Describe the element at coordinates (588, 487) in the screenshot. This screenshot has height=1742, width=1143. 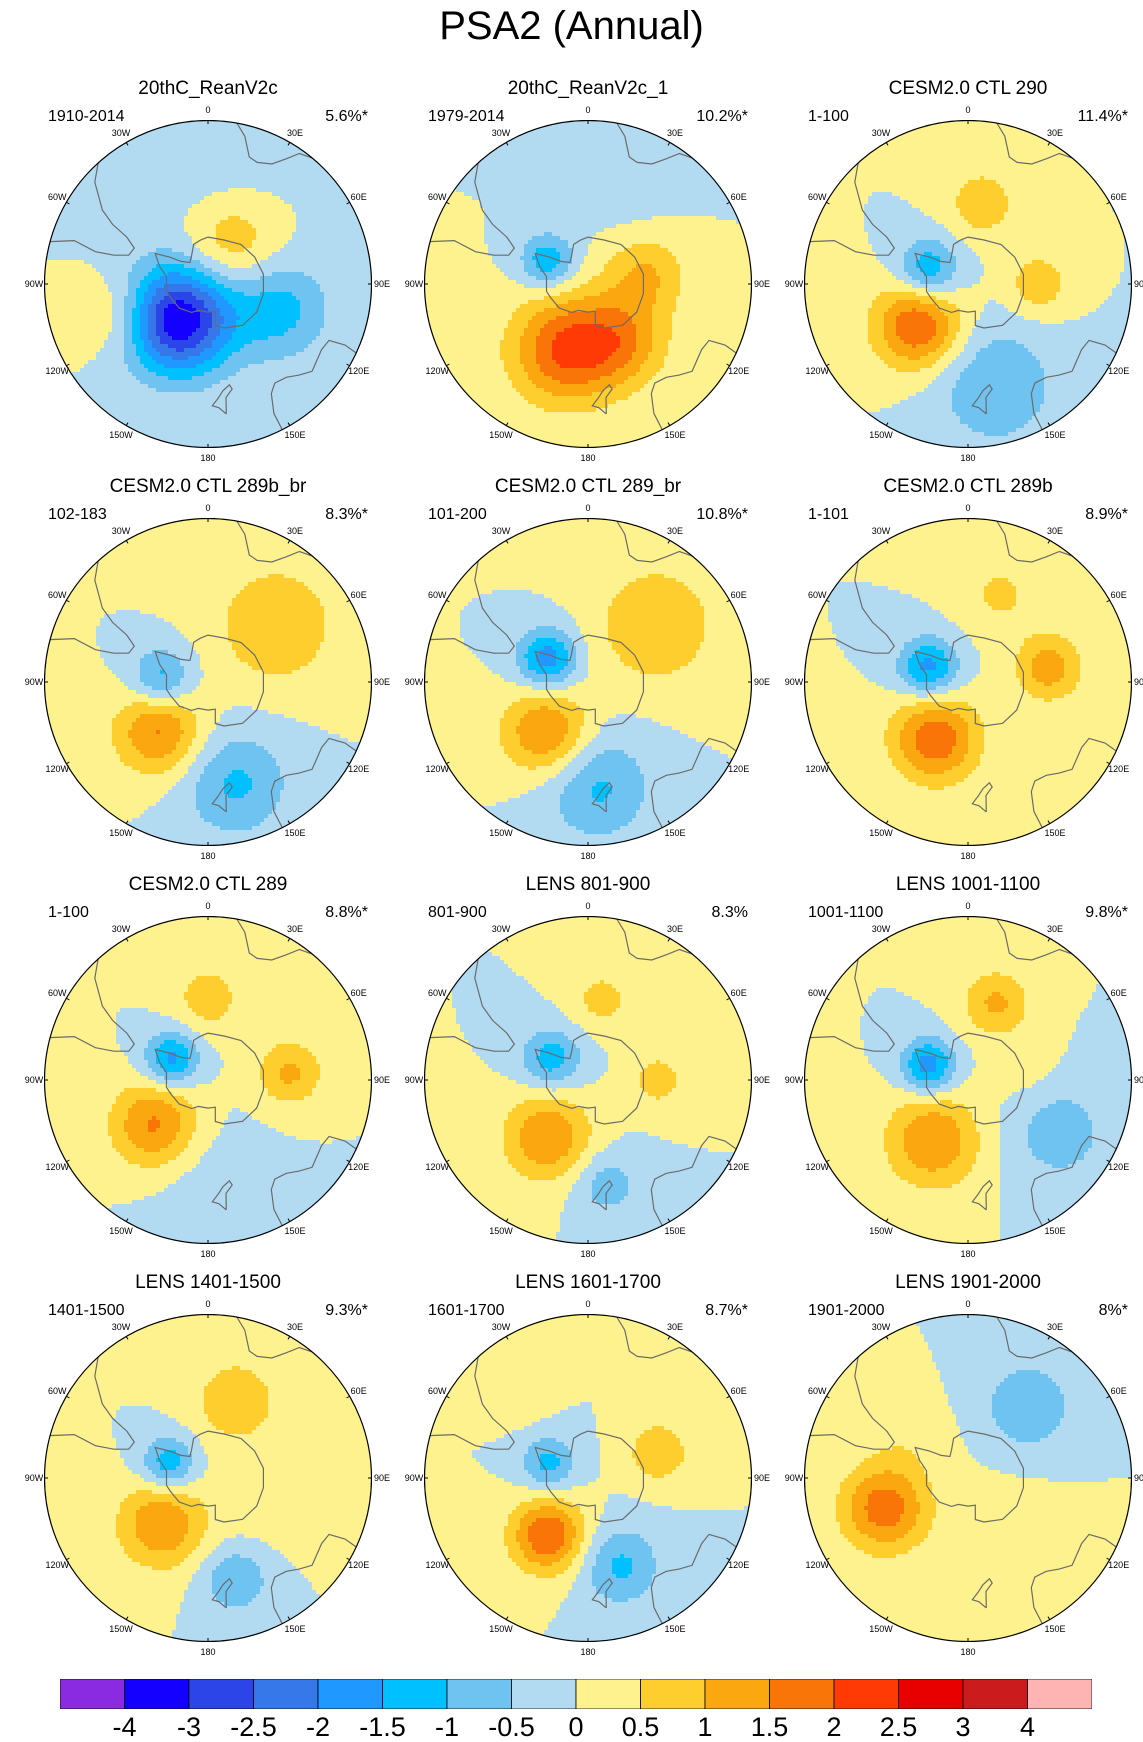
I see `panel-title: CESM2.0 CTL 289_br` at that location.